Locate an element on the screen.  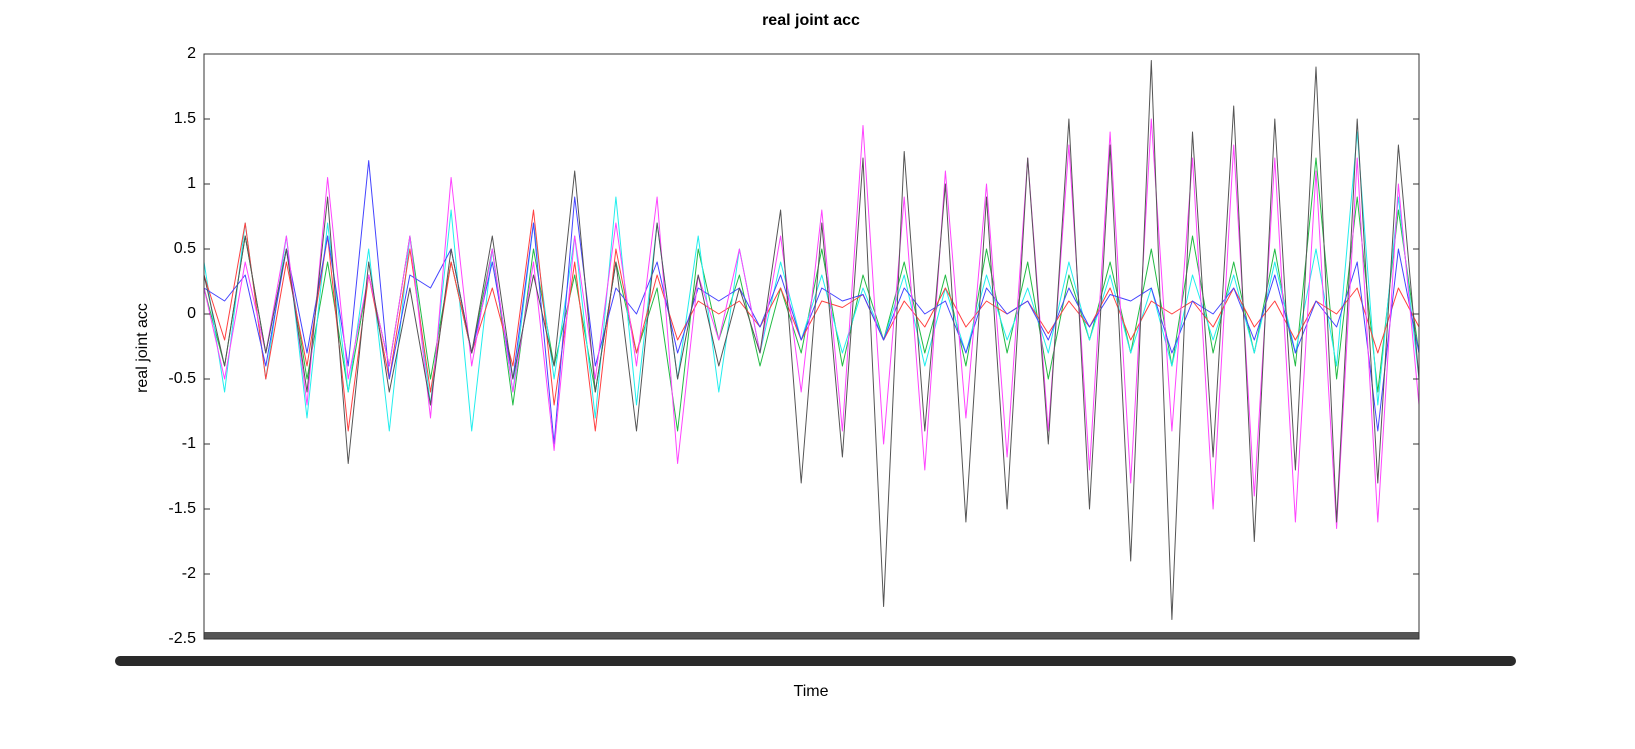
y-tick-label: -0.5 is located at coordinates (182, 378).